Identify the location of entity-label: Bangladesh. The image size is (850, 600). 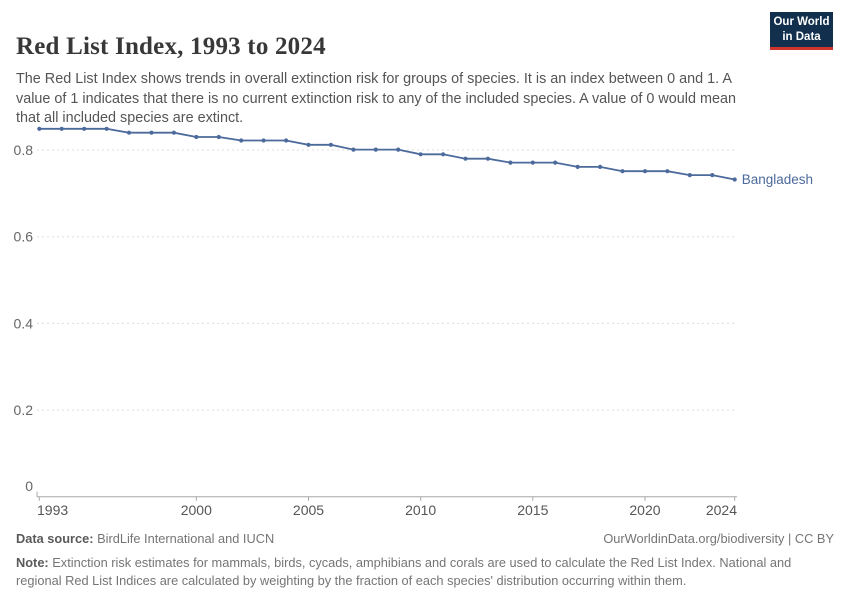
(777, 179).